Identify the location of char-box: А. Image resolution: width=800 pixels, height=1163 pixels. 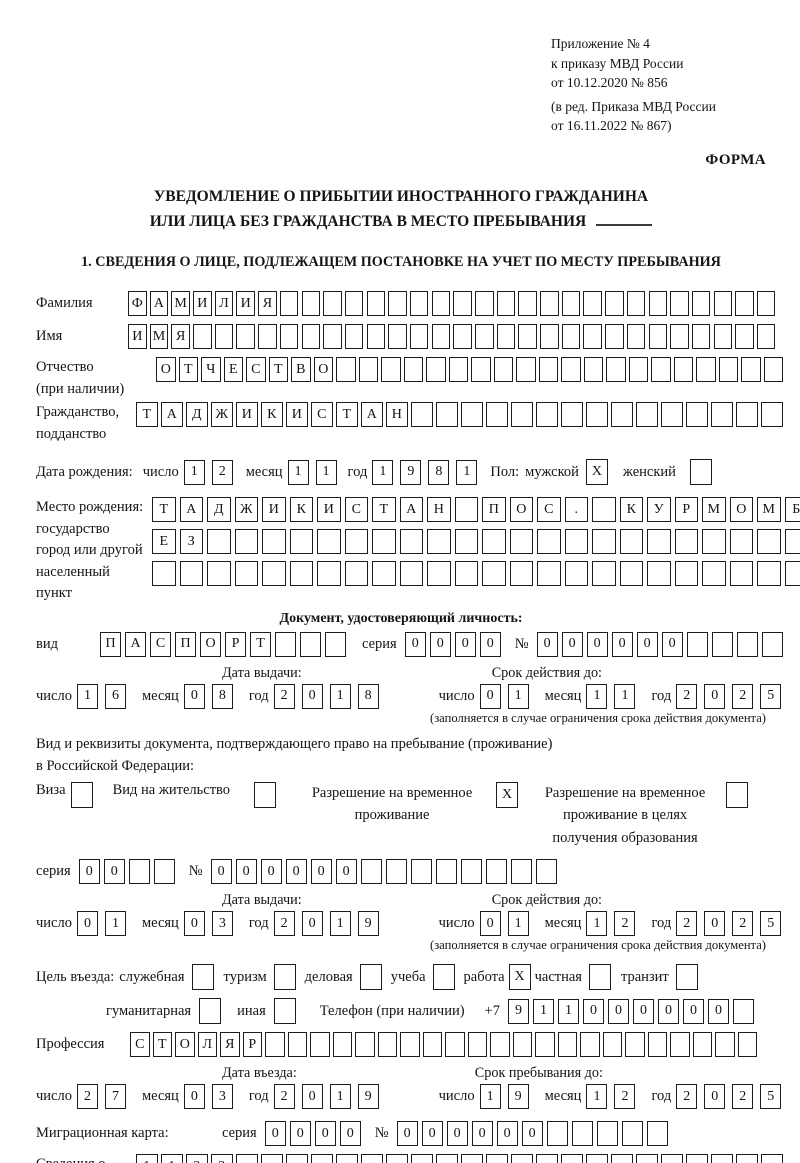
(159, 304).